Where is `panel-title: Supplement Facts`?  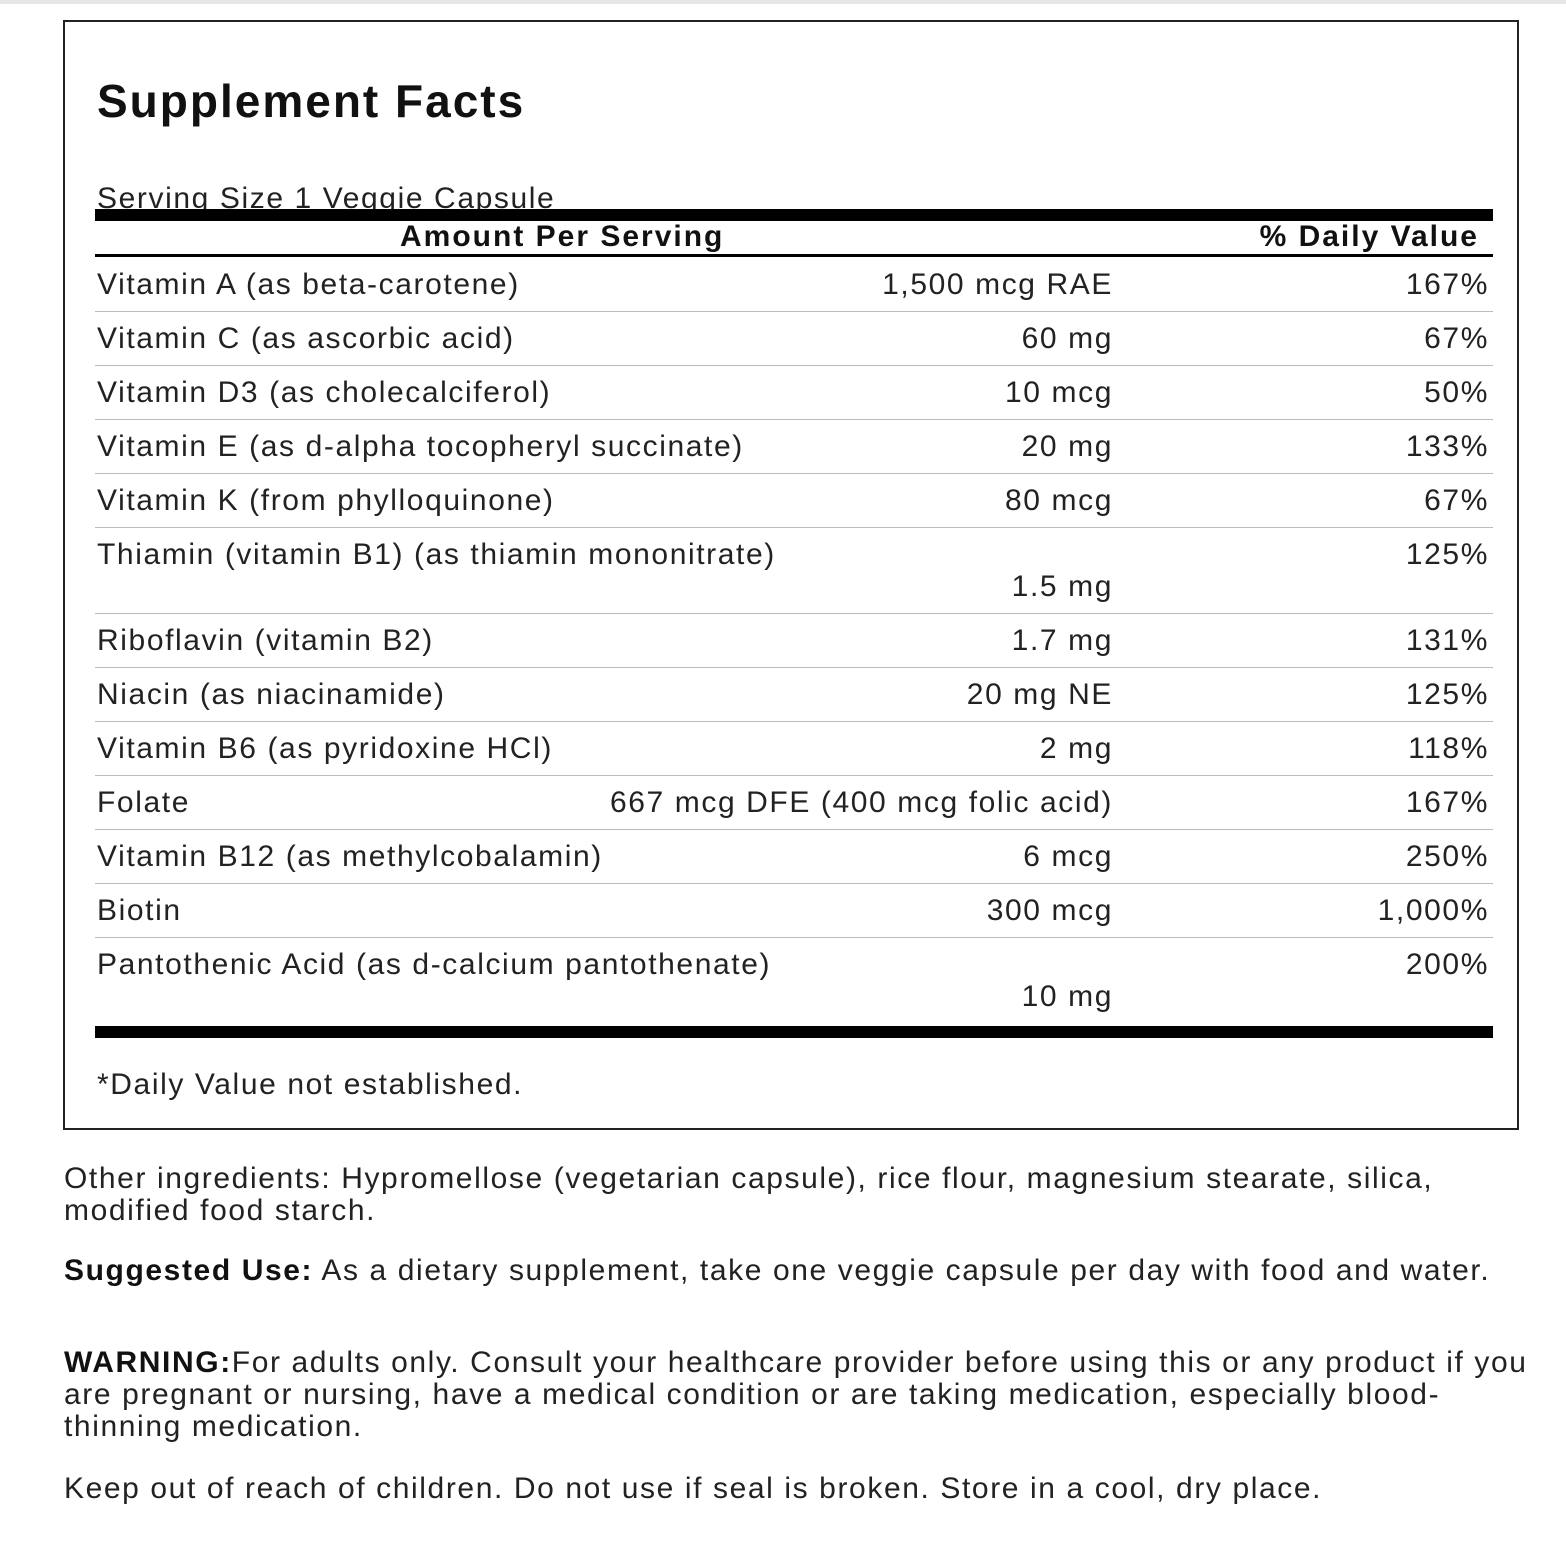
panel-title: Supplement Facts is located at coordinates (311, 101).